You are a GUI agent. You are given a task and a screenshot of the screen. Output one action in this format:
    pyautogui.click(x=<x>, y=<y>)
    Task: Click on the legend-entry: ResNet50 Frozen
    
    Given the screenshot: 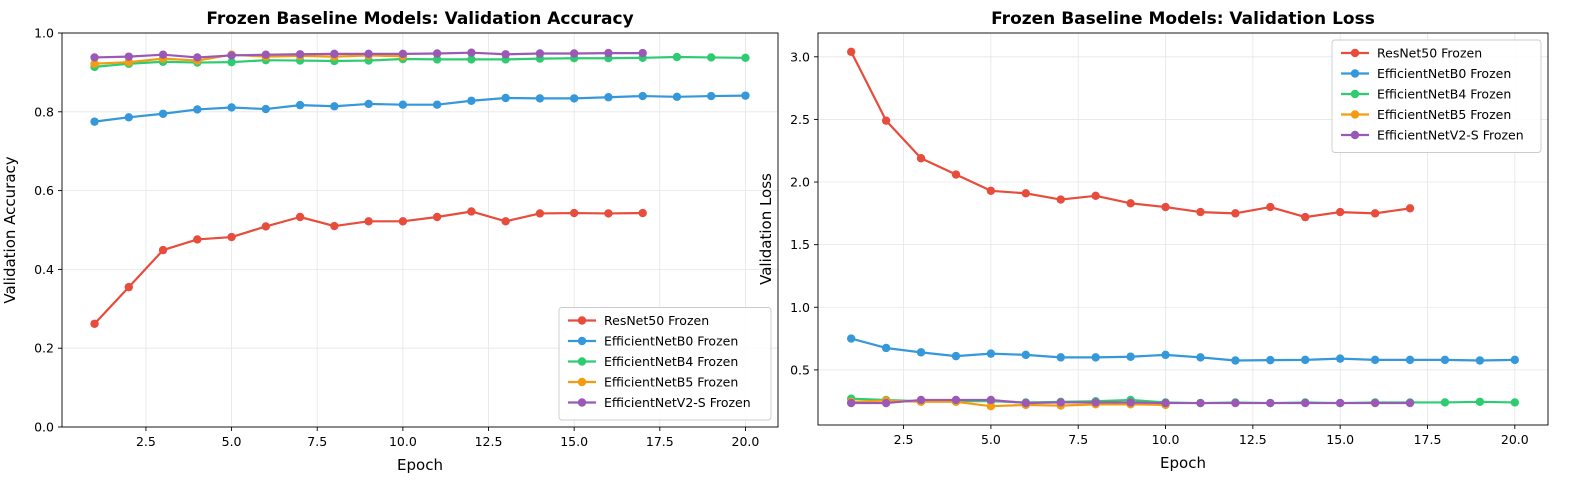 What is the action you would take?
    pyautogui.click(x=638, y=320)
    